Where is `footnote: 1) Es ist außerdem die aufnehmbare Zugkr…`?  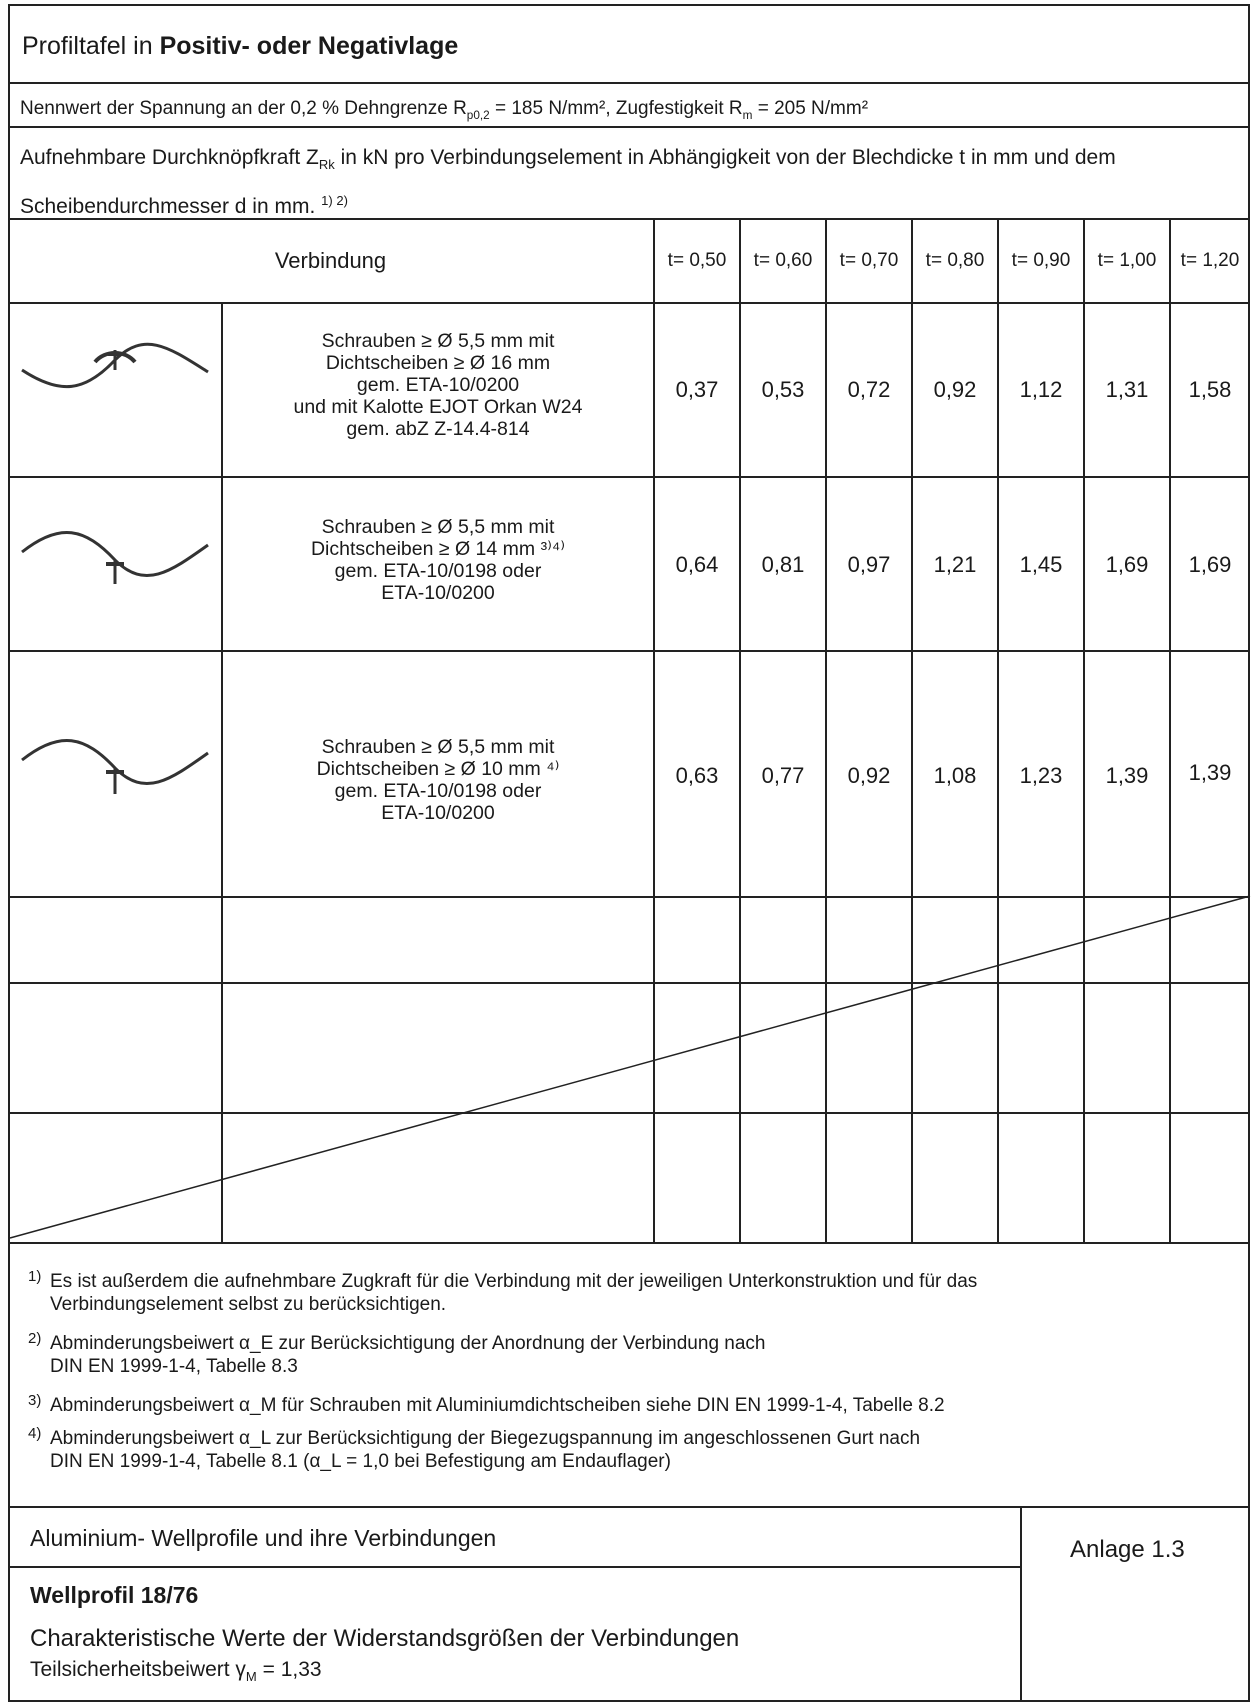
footnote: 1) Es ist außerdem die aufnehmbare Zugkr… is located at coordinates (503, 1291).